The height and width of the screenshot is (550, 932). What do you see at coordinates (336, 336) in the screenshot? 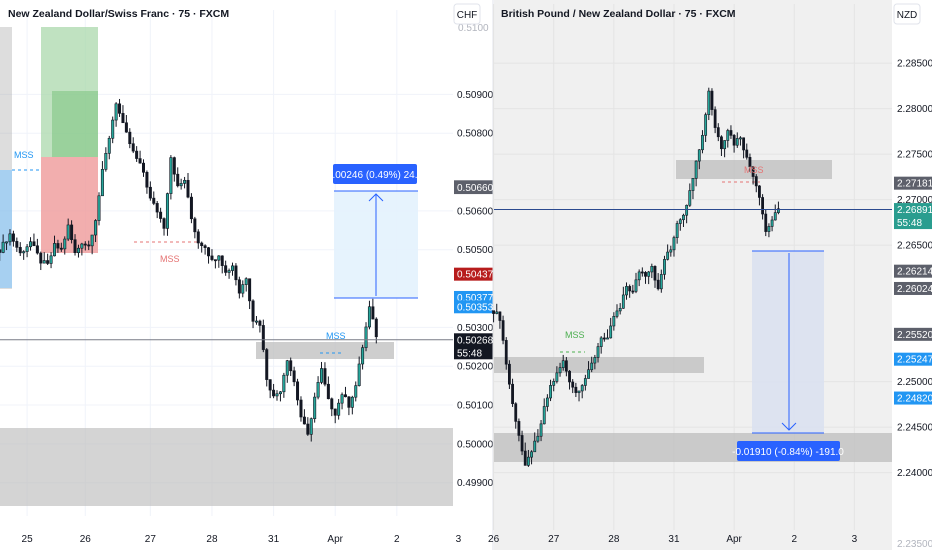
I see `mss-label-3: MSS` at bounding box center [336, 336].